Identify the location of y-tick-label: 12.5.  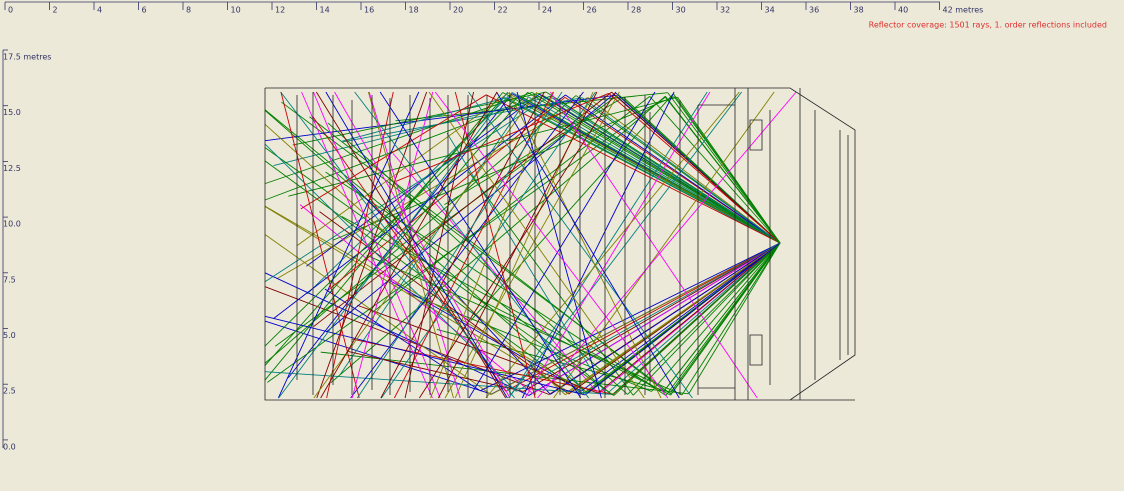
(12, 168).